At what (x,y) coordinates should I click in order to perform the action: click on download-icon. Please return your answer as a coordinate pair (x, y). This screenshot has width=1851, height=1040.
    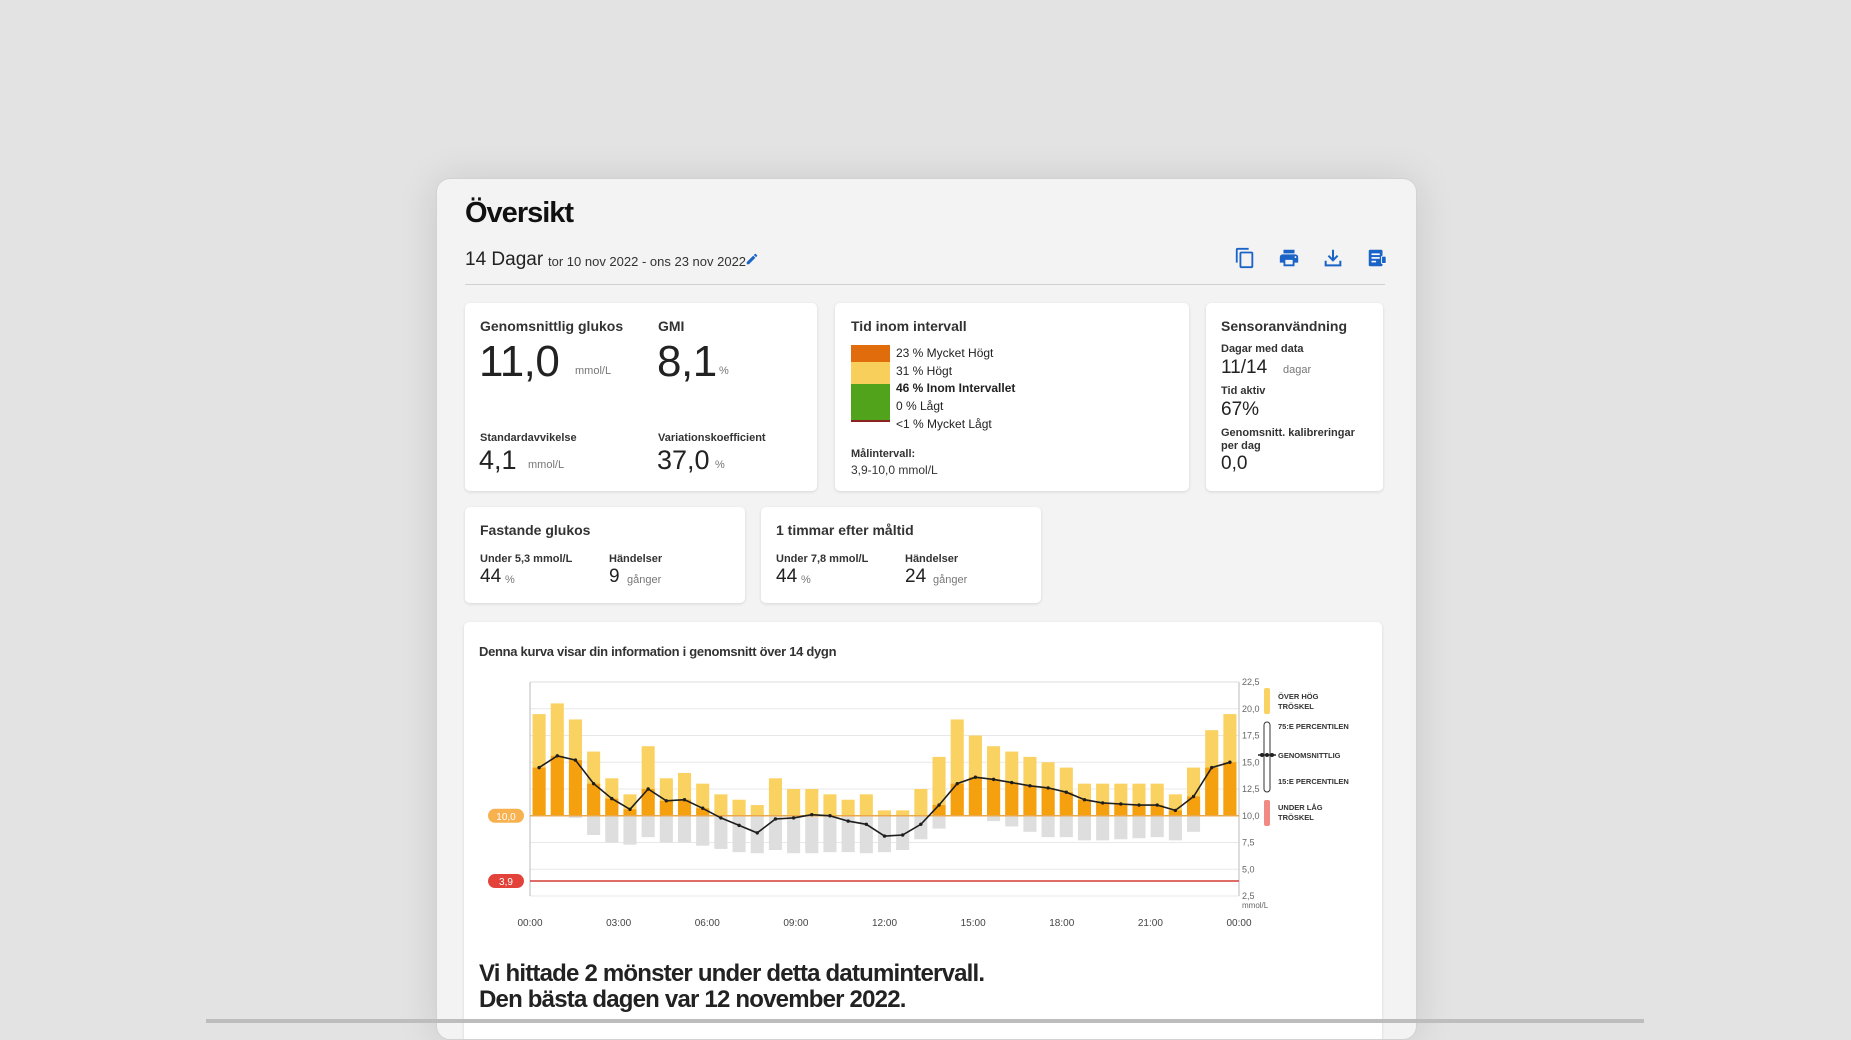
    Looking at the image, I should click on (1333, 258).